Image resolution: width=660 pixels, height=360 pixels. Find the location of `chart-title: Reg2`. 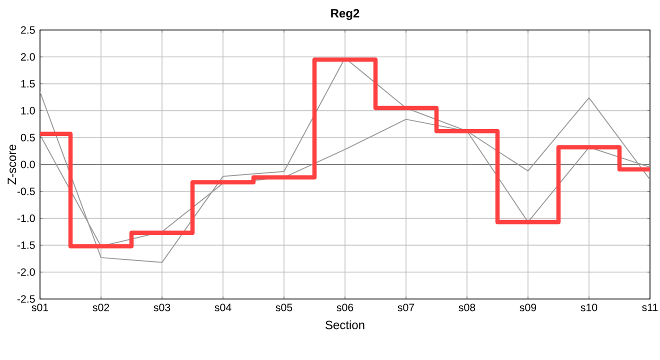

chart-title: Reg2 is located at coordinates (345, 14).